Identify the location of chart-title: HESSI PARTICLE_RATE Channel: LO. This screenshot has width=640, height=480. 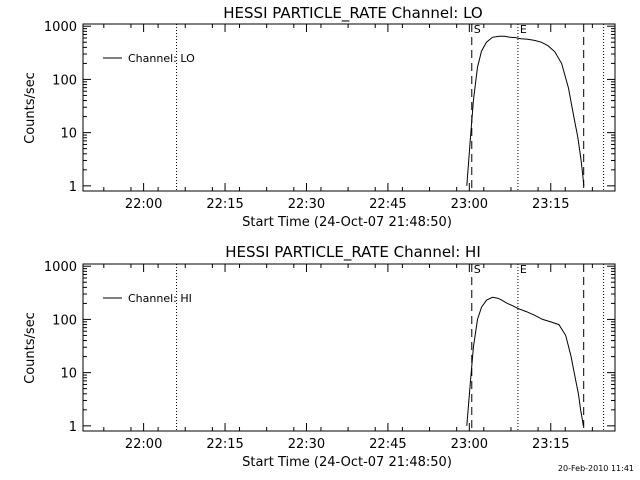
(352, 13).